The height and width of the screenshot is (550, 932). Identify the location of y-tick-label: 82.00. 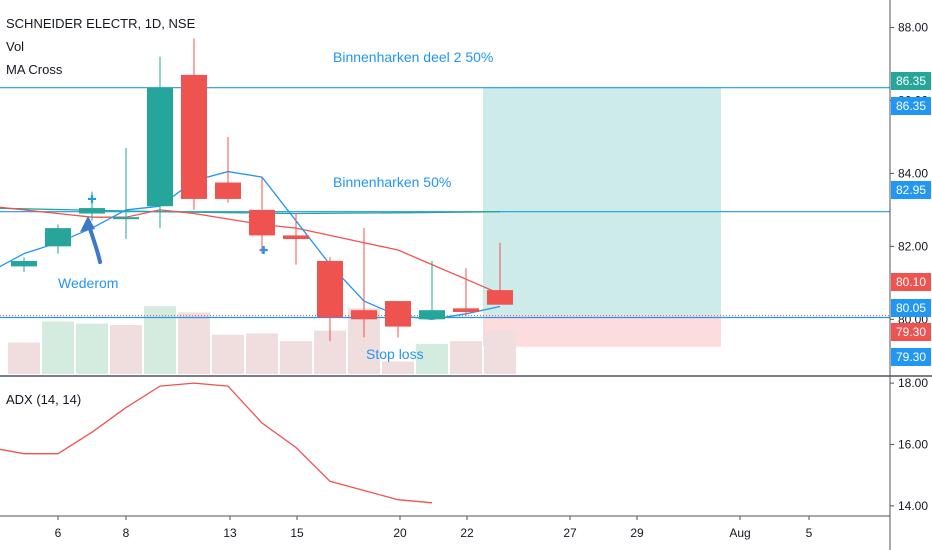
(913, 246).